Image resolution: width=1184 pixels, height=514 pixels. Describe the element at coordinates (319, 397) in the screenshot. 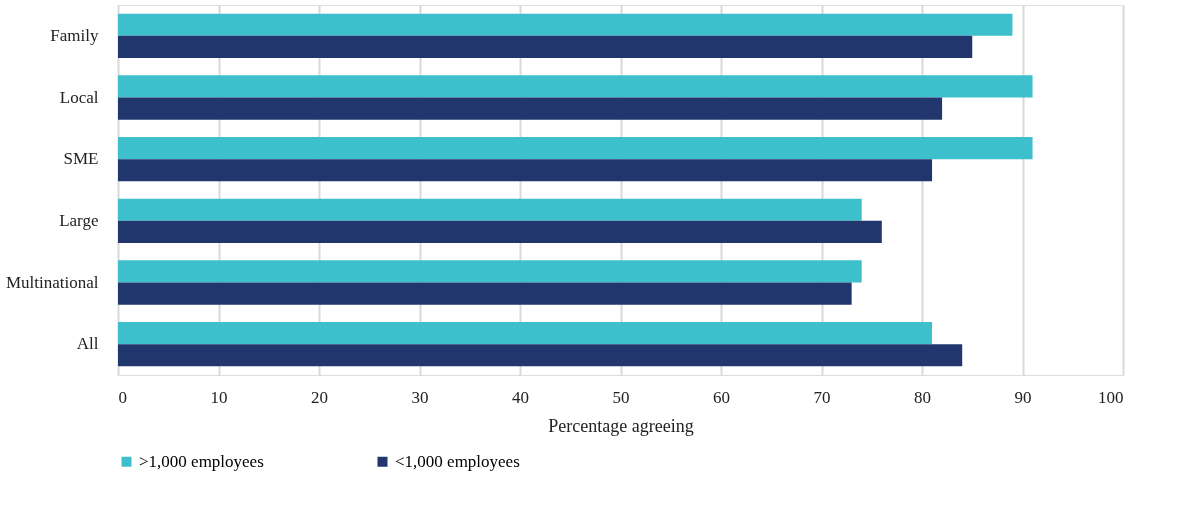

I see `x-tick-label: 20` at that location.